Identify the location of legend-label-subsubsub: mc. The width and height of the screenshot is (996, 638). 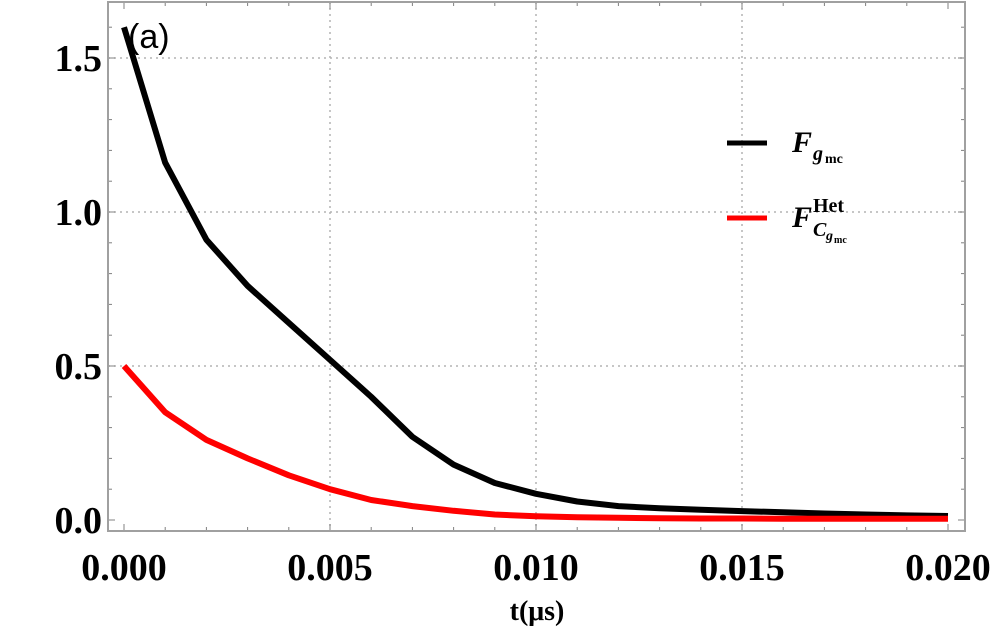
(840, 240).